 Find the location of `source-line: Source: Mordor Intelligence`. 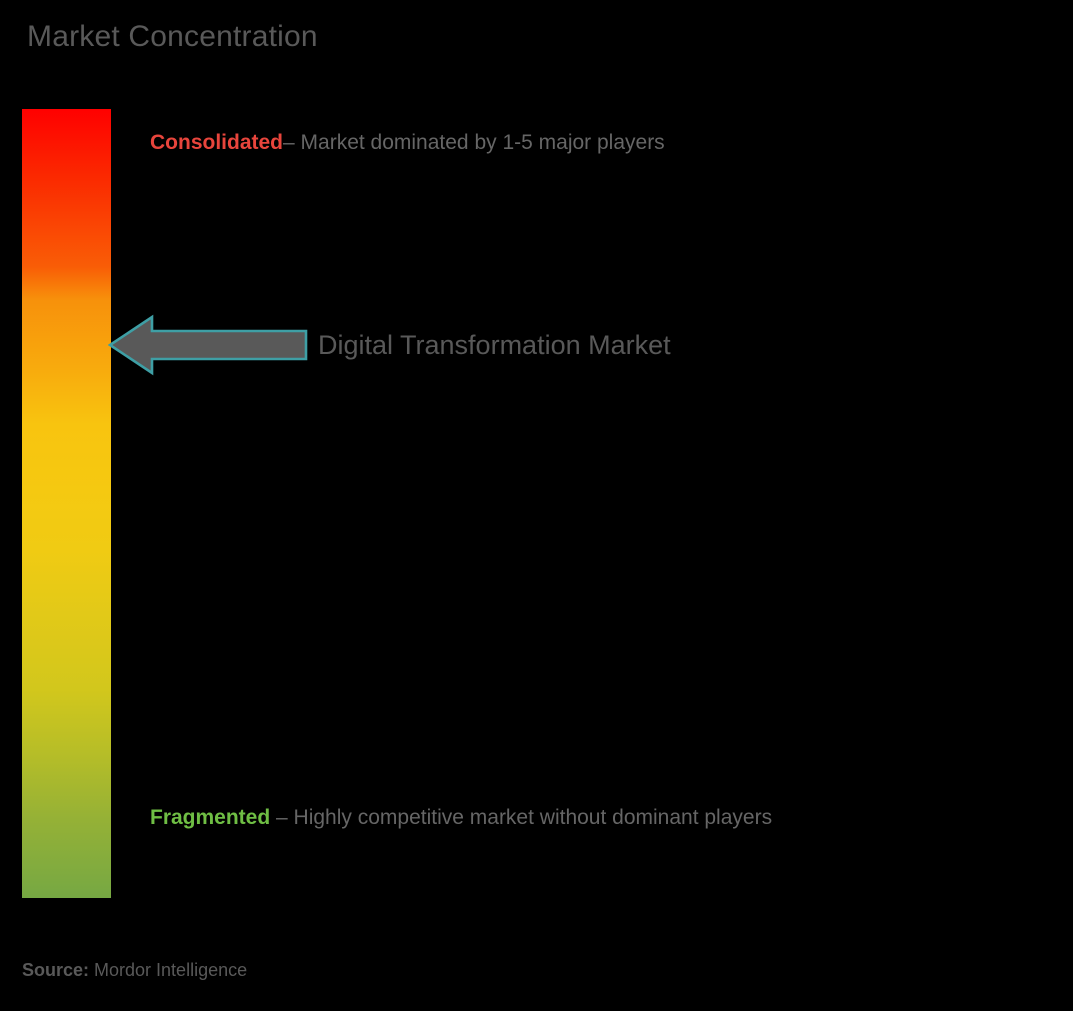

source-line: Source: Mordor Intelligence is located at coordinates (134, 970).